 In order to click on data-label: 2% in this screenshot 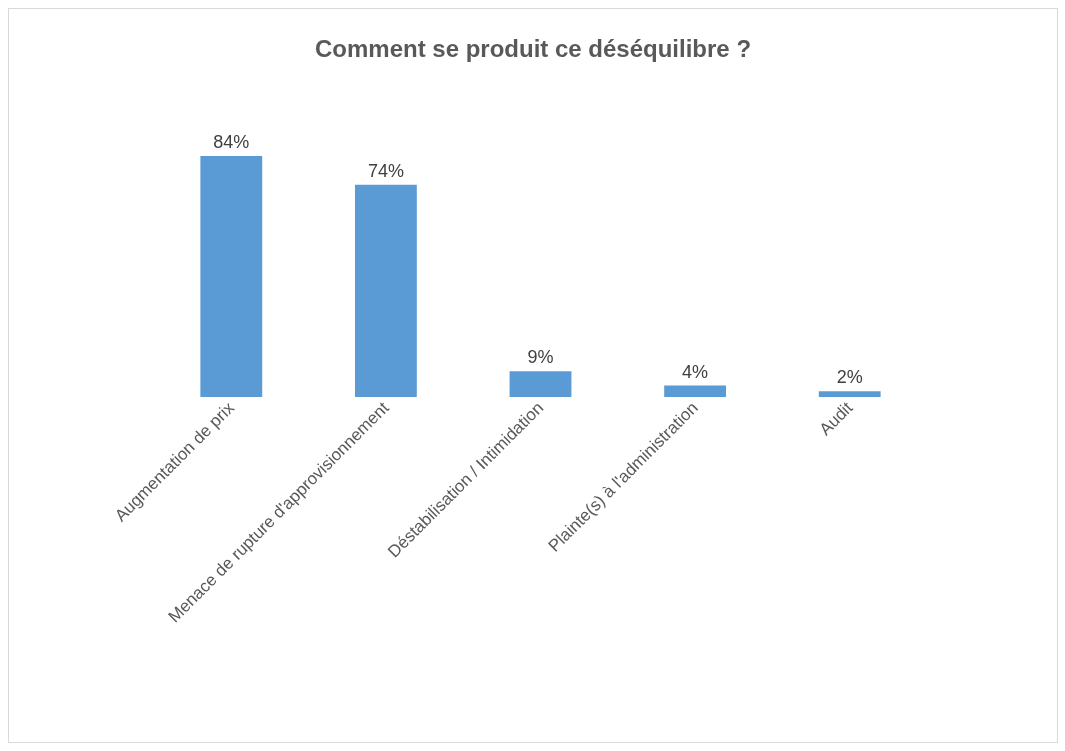, I will do `click(849, 377)`.